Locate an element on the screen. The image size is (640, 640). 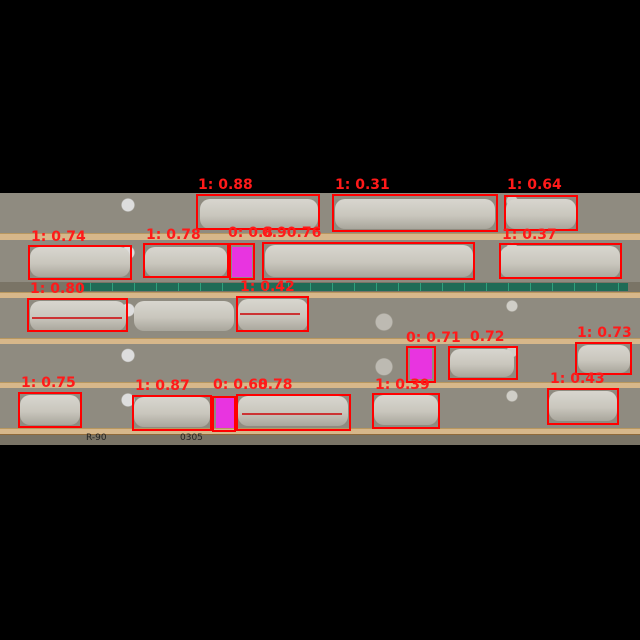
handwritten-label: 0305 is located at coordinates (191, 438).